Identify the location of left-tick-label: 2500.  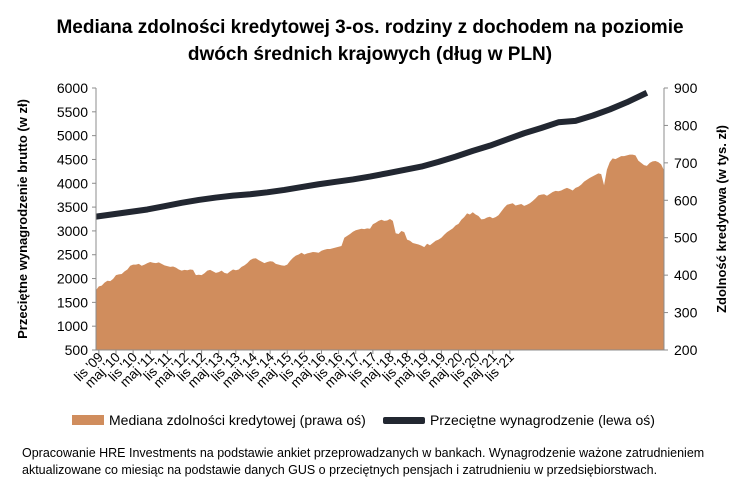
(72, 255).